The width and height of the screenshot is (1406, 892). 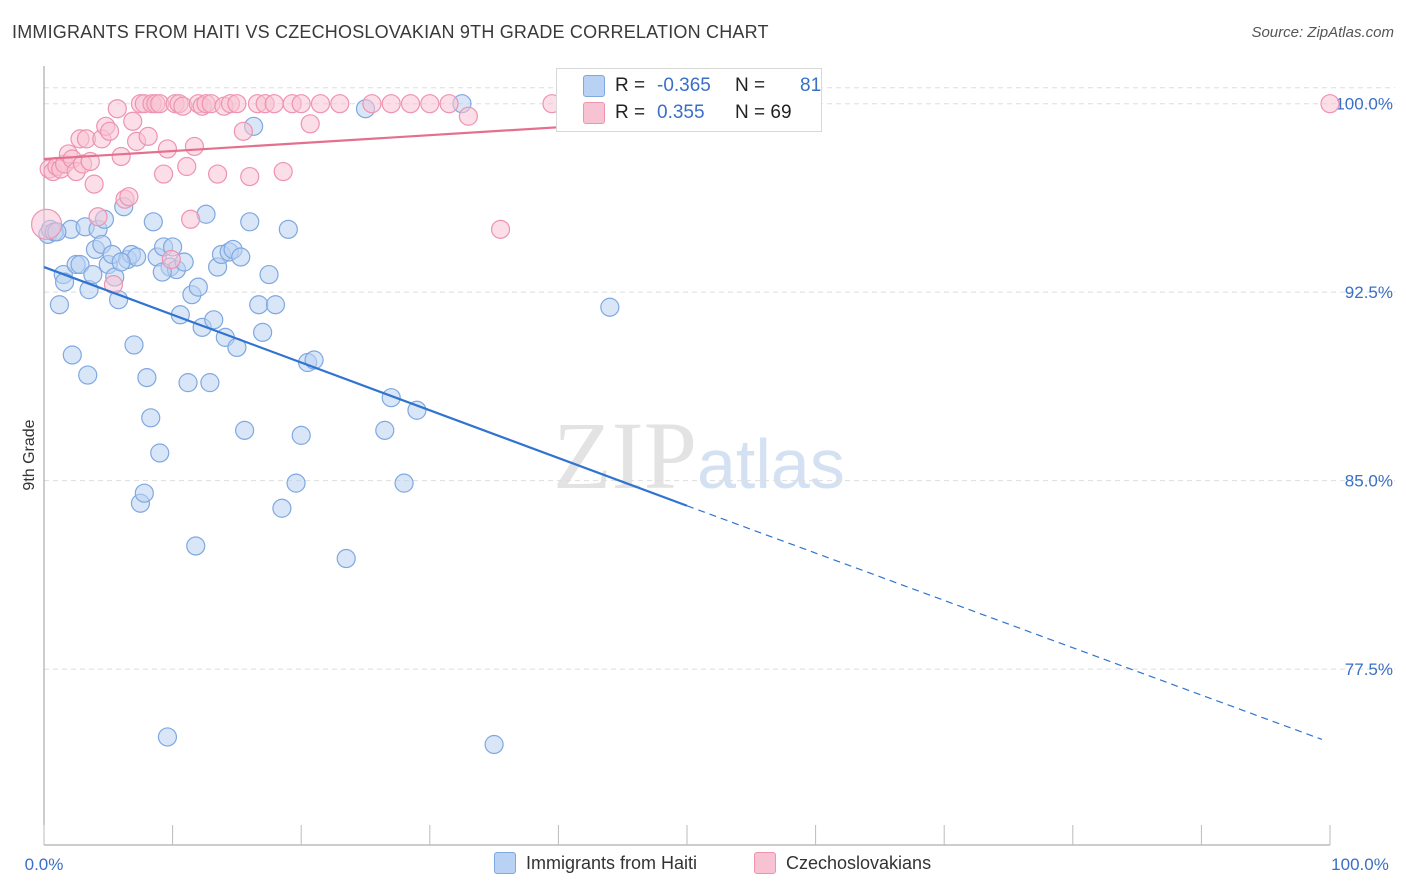 I want to click on y-tick-label: 85.0%, so click(x=1369, y=481).